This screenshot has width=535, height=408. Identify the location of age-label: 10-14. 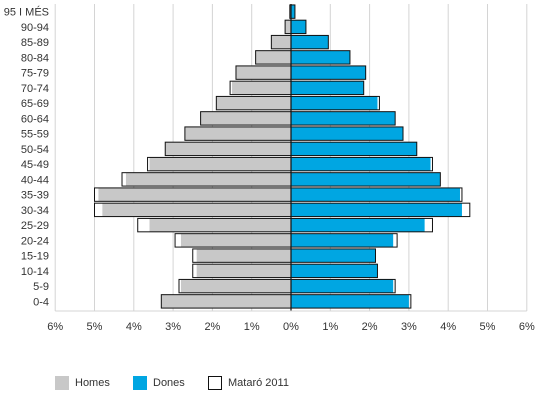
(35, 272).